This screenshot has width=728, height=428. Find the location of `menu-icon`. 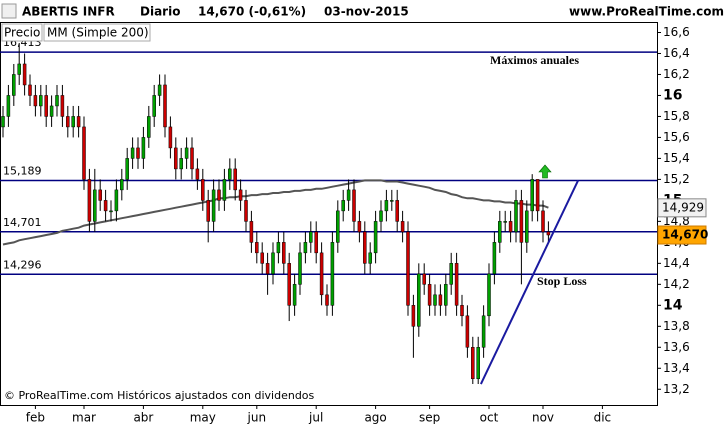

menu-icon is located at coordinates (9, 11).